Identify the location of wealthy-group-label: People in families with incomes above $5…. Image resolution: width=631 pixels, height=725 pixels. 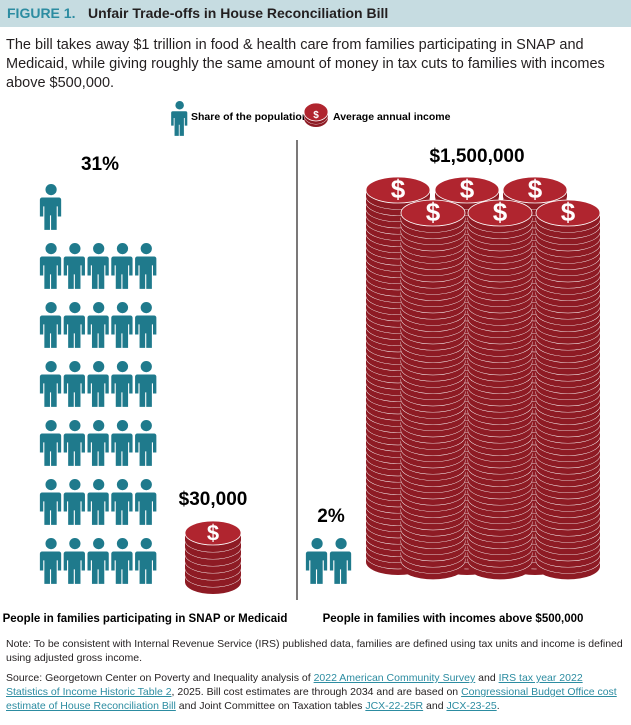
(453, 619).